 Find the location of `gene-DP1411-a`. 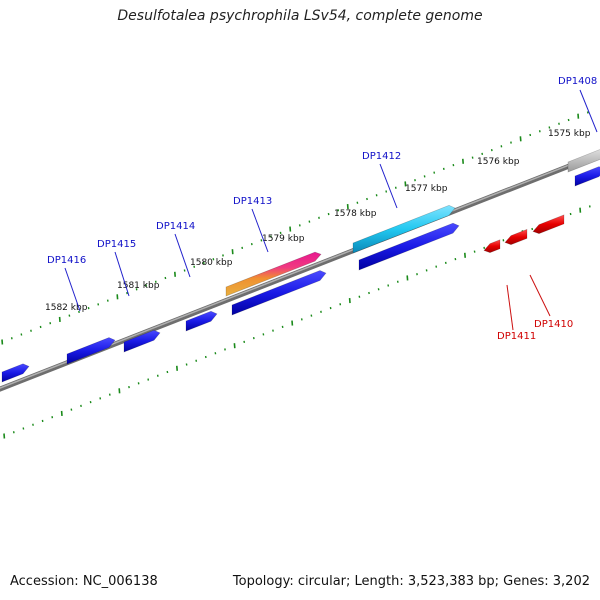

gene-DP1411-a is located at coordinates (492, 246).